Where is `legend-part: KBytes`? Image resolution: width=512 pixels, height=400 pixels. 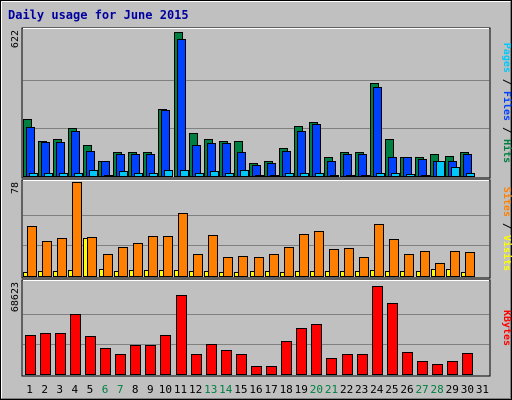
legend-part: KBytes is located at coordinates (506, 328).